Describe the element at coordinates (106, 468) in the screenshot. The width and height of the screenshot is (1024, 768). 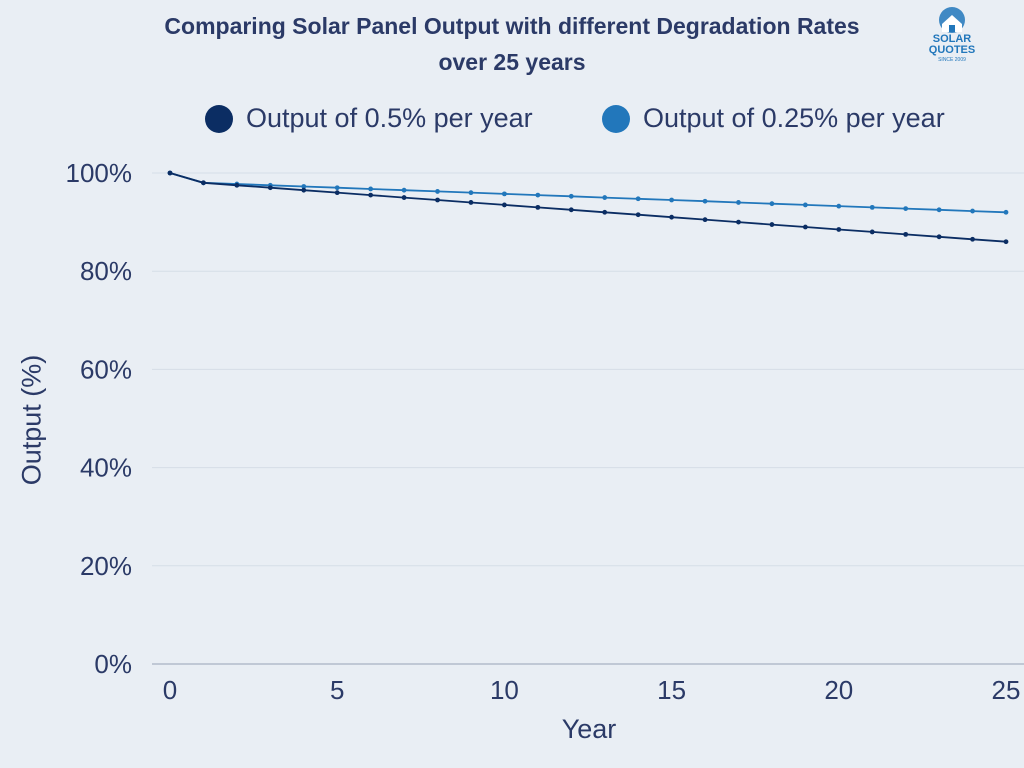
I see `y-tick-label-40: 40%` at that location.